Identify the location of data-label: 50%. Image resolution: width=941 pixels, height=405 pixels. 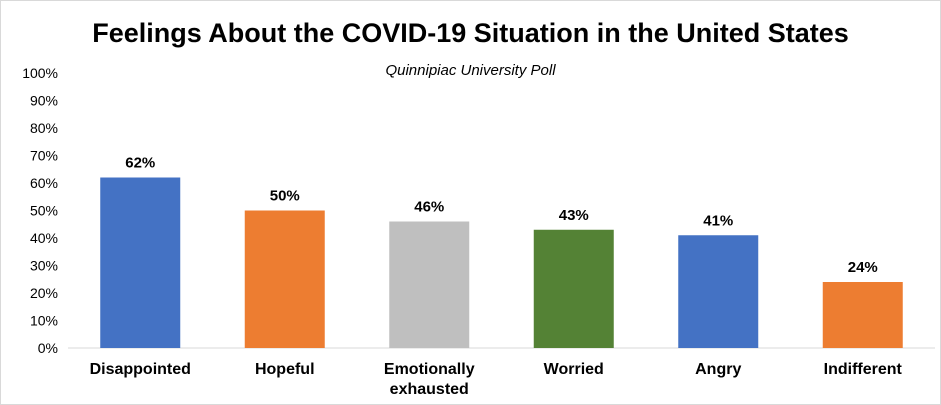
(285, 196).